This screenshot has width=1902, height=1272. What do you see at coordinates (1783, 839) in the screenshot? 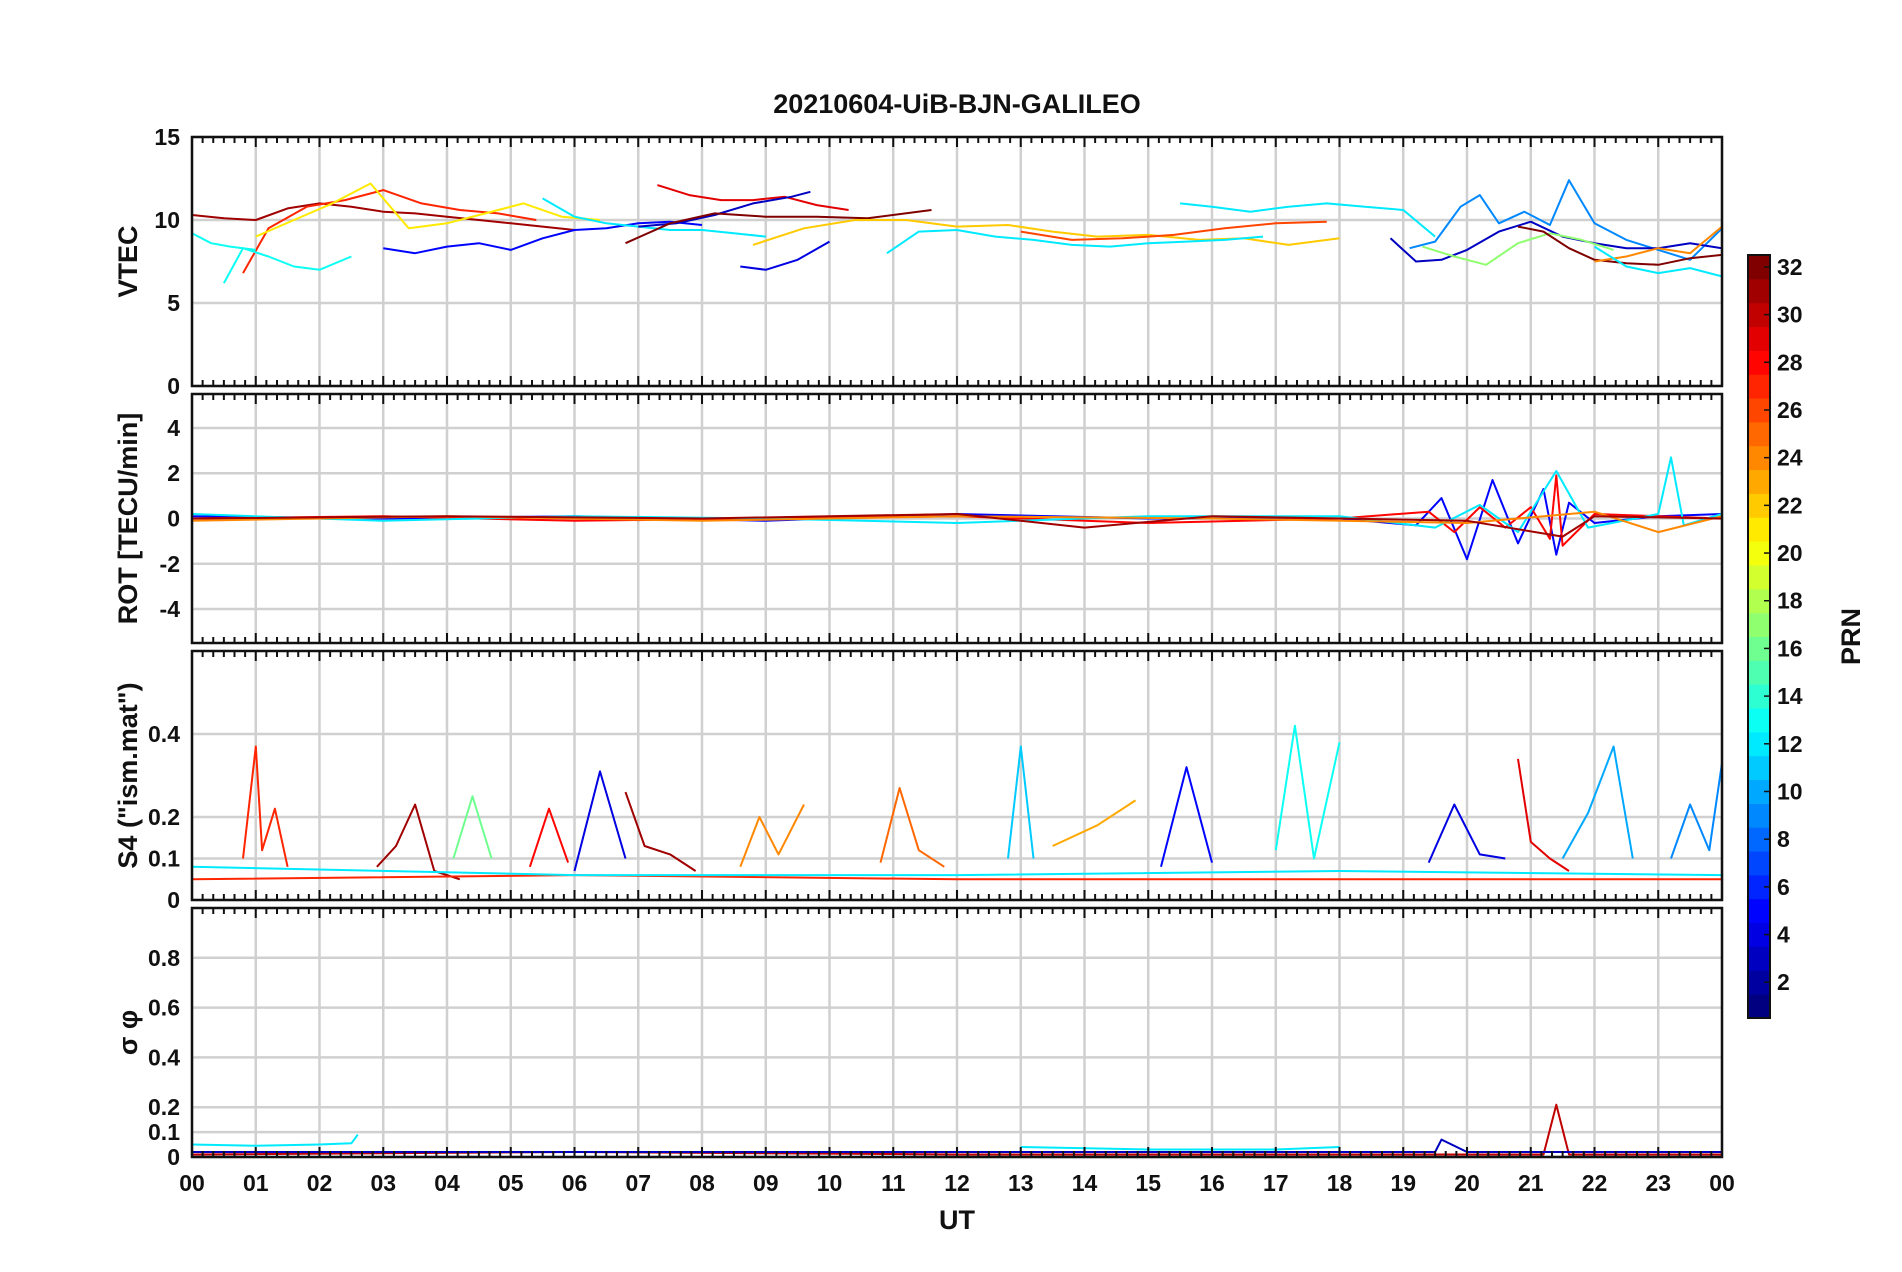
I see `colorbar-tick-label: 8` at bounding box center [1783, 839].